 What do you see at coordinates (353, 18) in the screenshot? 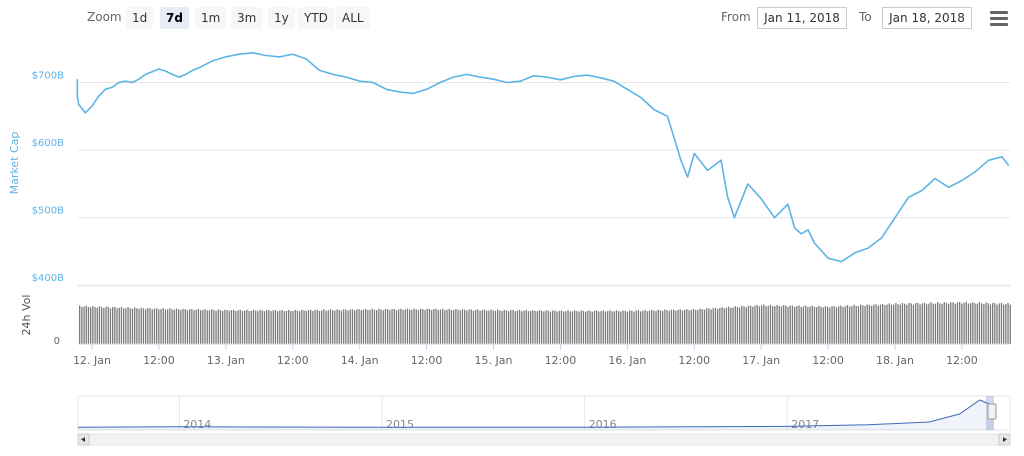
I see `zoom-all-button: ALL` at bounding box center [353, 18].